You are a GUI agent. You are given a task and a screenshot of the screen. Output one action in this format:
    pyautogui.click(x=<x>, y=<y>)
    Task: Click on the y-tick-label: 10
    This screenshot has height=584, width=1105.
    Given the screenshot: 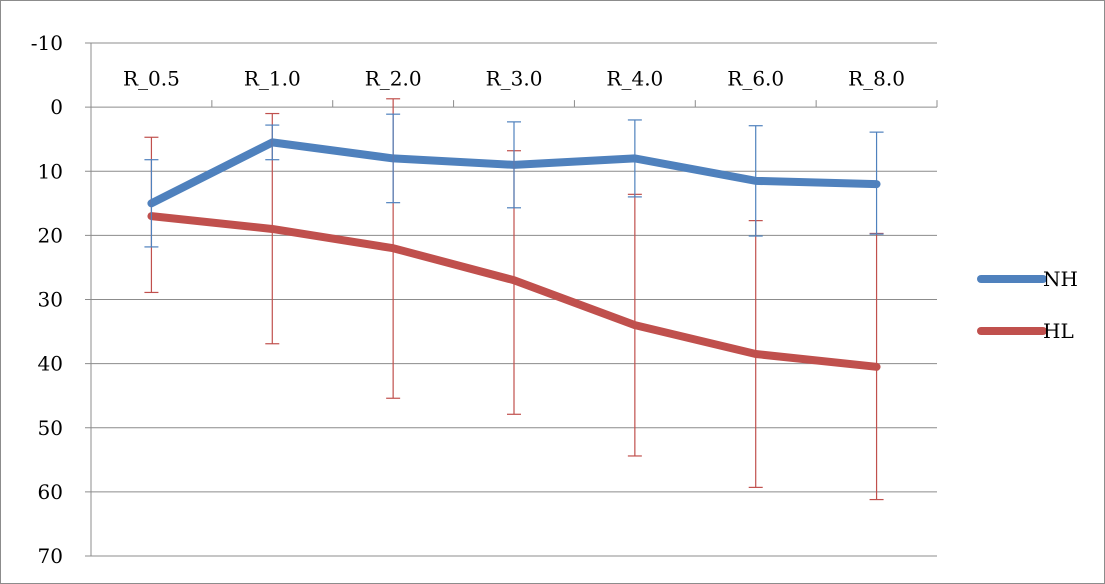 What is the action you would take?
    pyautogui.click(x=50, y=171)
    